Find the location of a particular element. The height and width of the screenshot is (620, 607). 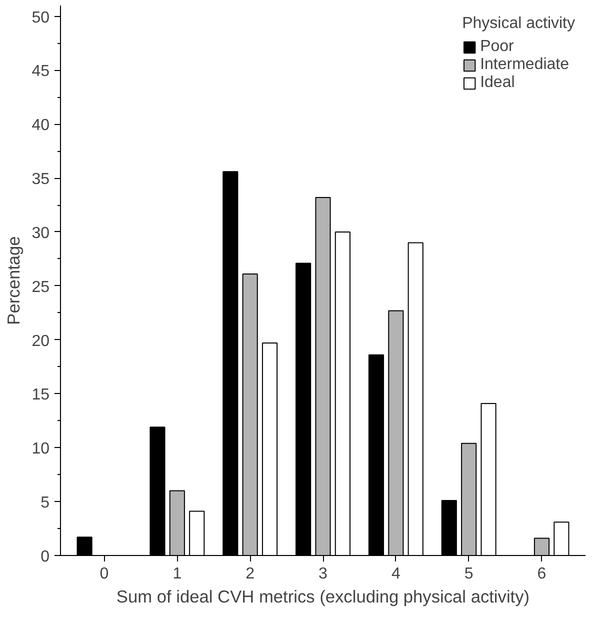

x-tick-label: 1 is located at coordinates (177, 574).